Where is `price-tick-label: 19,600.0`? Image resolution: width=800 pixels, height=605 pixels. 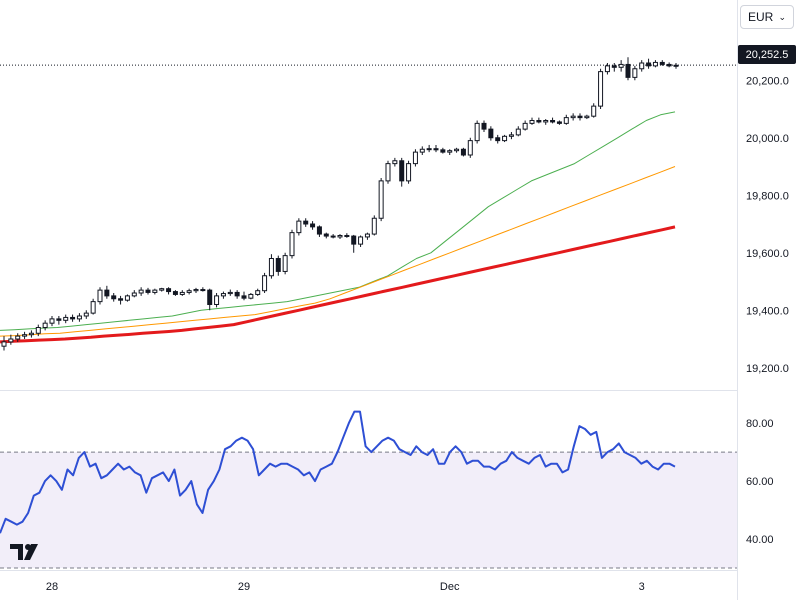 price-tick-label: 19,600.0 is located at coordinates (767, 254).